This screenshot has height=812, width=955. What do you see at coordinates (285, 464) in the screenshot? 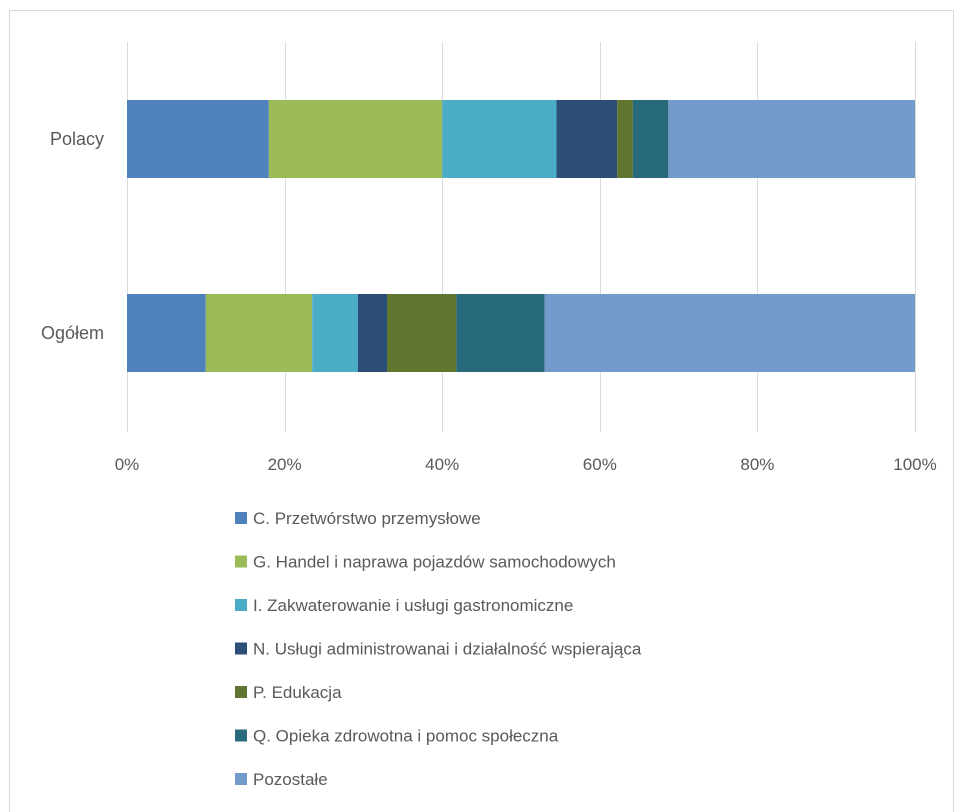
I see `x-tick-label: 20%` at bounding box center [285, 464].